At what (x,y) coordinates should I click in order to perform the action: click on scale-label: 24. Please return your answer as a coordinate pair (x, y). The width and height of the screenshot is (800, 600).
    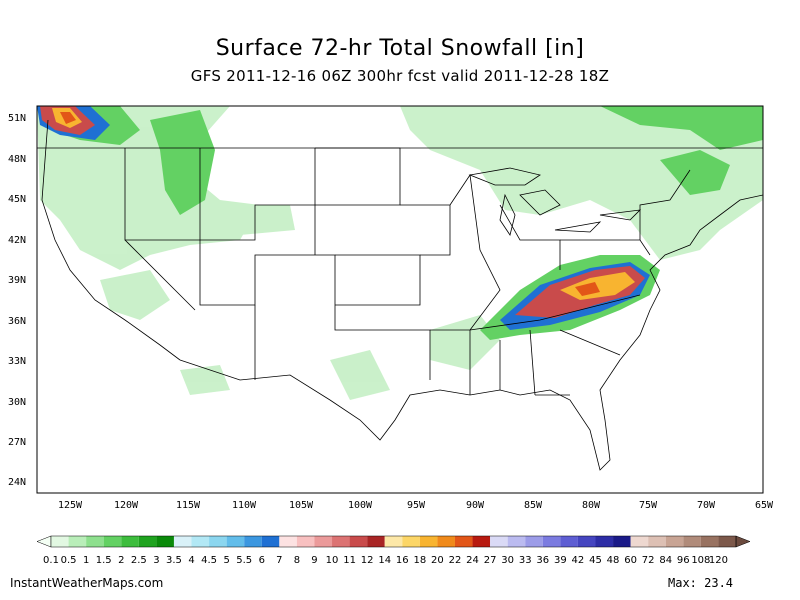
    Looking at the image, I should click on (472, 560).